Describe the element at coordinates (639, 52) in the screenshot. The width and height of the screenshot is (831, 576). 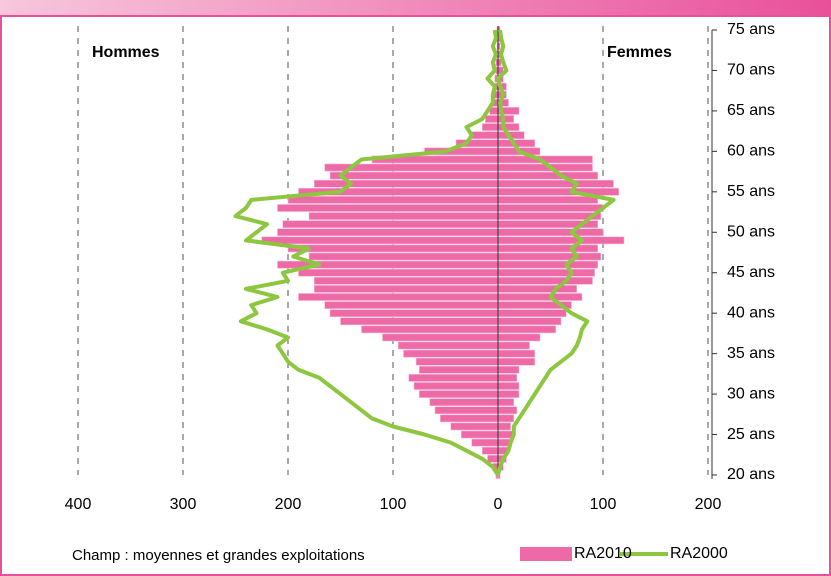
I see `right-label: Femmes` at that location.